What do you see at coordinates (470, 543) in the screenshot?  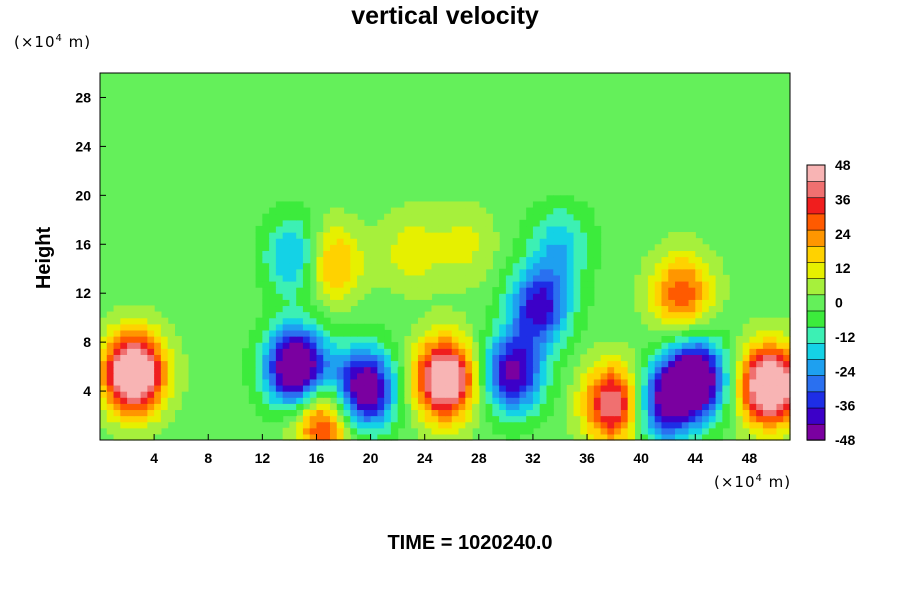 I see `time-label: TIME = 1020240.0` at bounding box center [470, 543].